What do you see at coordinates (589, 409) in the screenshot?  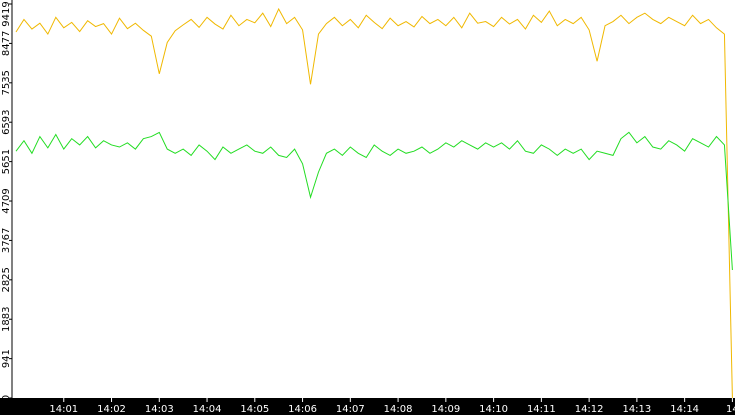 I see `x-tick-label: 14:12` at bounding box center [589, 409].